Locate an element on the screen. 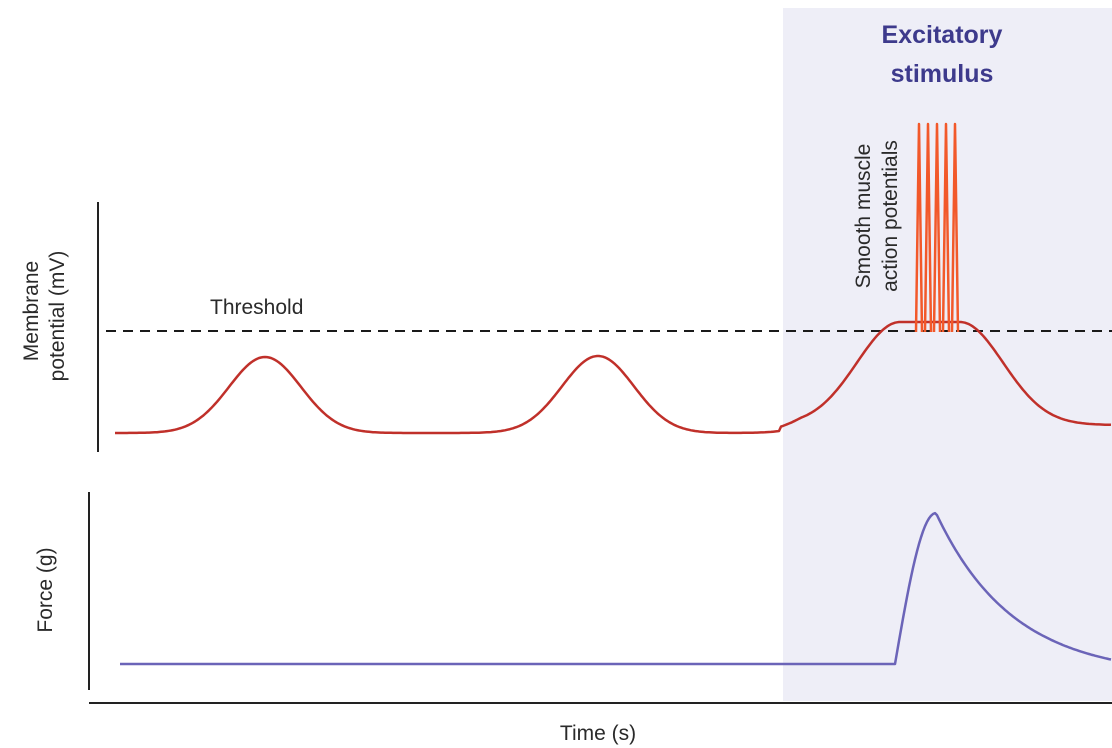 The width and height of the screenshot is (1112, 748). stimulus-title-line2: stimulus is located at coordinates (942, 74).